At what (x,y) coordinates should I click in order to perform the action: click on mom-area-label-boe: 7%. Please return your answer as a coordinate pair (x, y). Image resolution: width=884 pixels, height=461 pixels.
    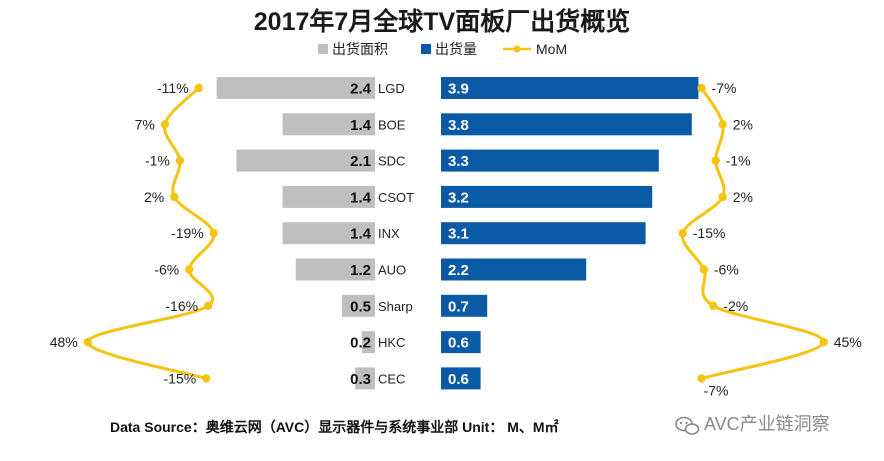
    Looking at the image, I should click on (145, 124).